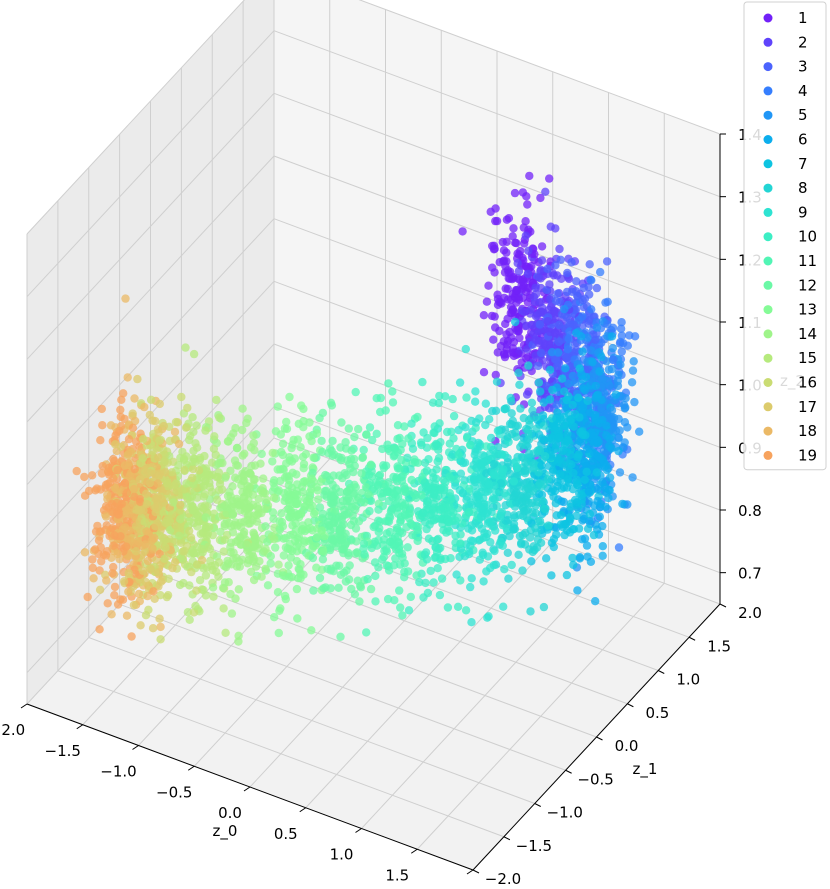 The width and height of the screenshot is (830, 889). I want to click on x-tick-label: 1.0, so click(342, 855).